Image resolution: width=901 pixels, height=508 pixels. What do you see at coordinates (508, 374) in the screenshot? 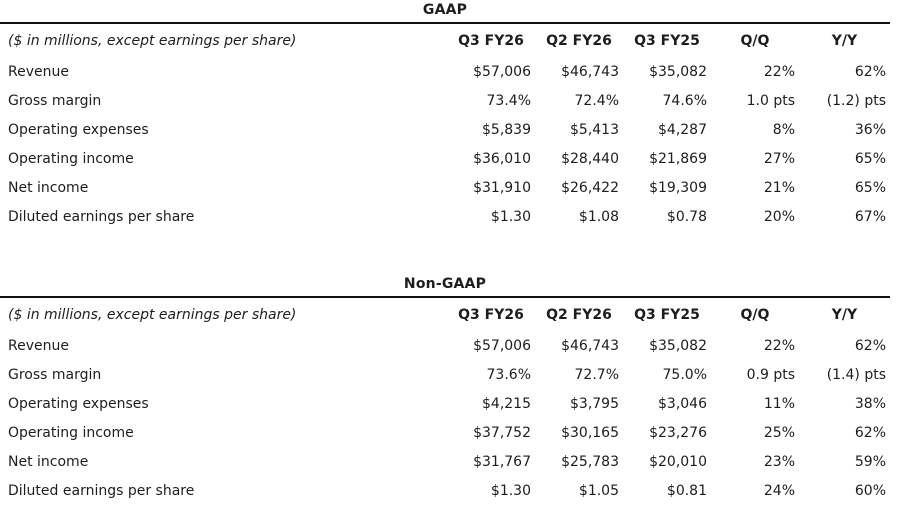
I see `cell-value: 73.6%` at bounding box center [508, 374].